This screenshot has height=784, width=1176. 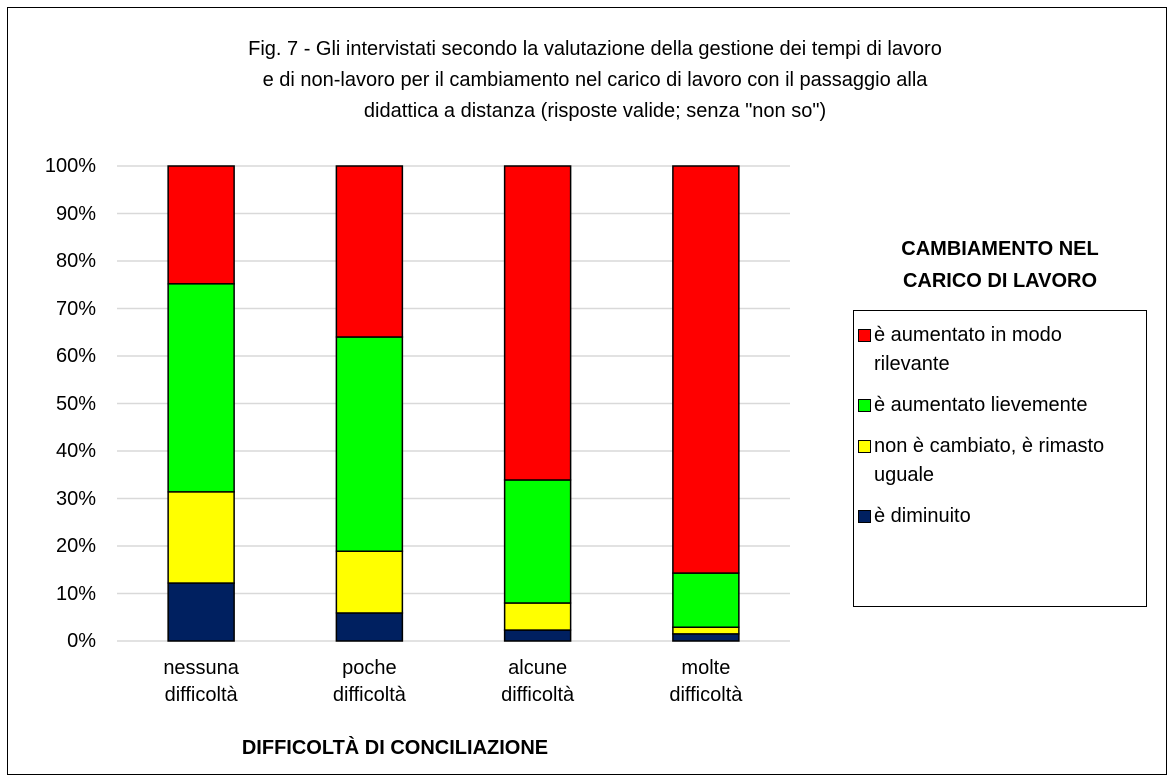 What do you see at coordinates (369, 681) in the screenshot?
I see `x-tick-label: poche difficoltà` at bounding box center [369, 681].